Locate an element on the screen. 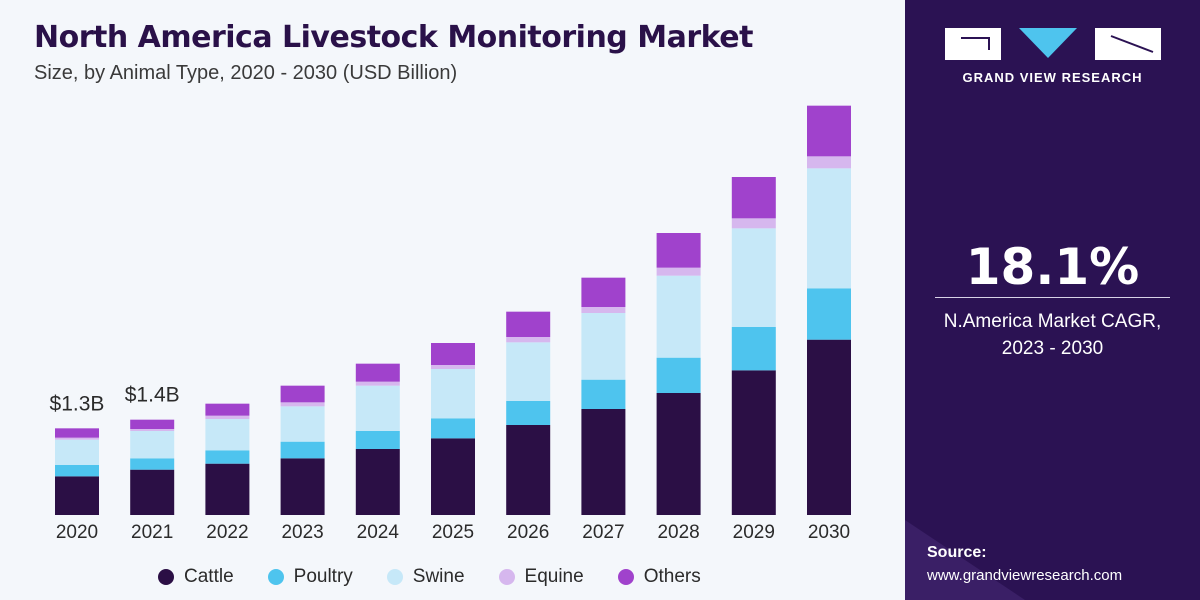  cagr-label-line2: 2023 - 2030 is located at coordinates (1052, 348).